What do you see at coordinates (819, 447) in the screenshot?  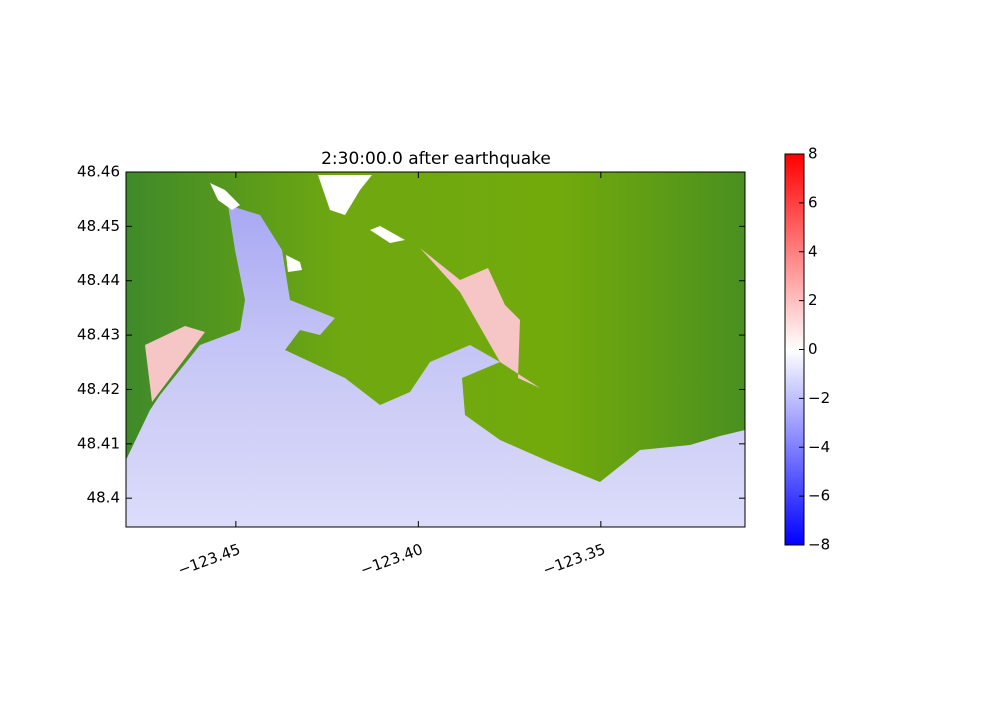 I see `colorbar-tick-label: −4` at bounding box center [819, 447].